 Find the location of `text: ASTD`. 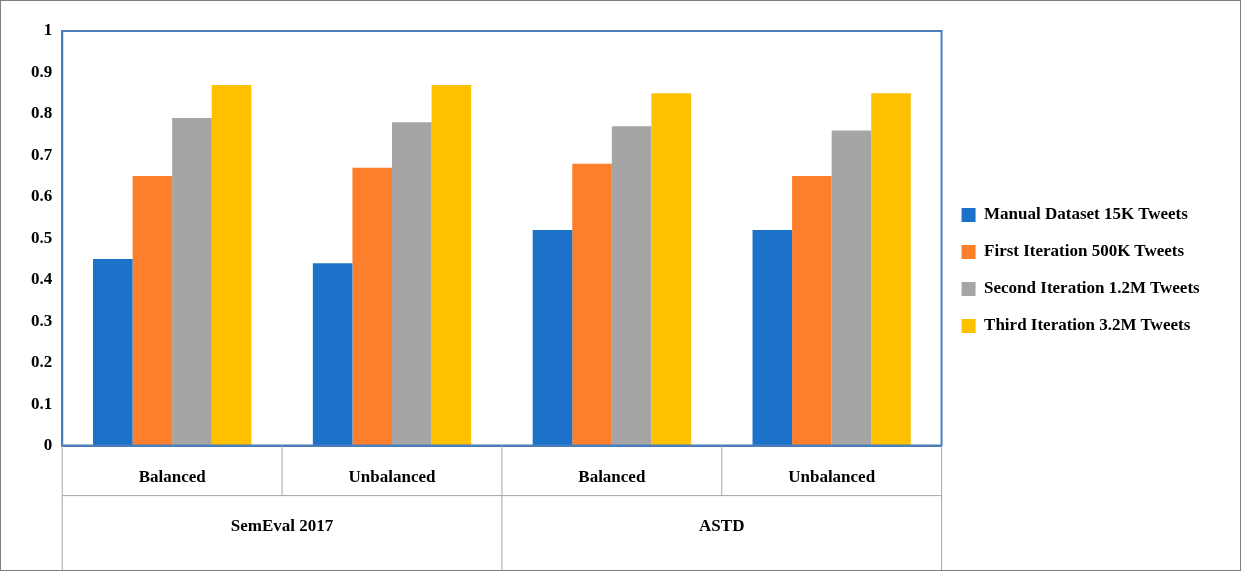

text: ASTD is located at coordinates (722, 525).